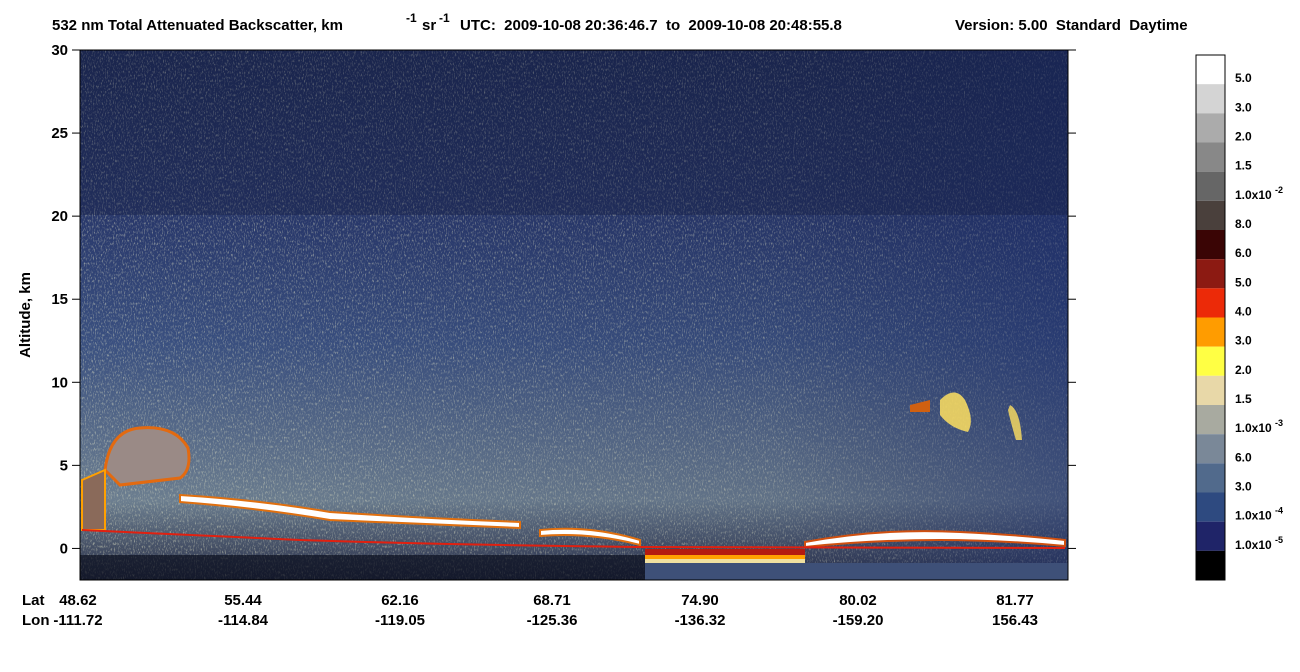 This screenshot has width=1300, height=672. I want to click on y-axis-label: Altitude, km, so click(25, 315).